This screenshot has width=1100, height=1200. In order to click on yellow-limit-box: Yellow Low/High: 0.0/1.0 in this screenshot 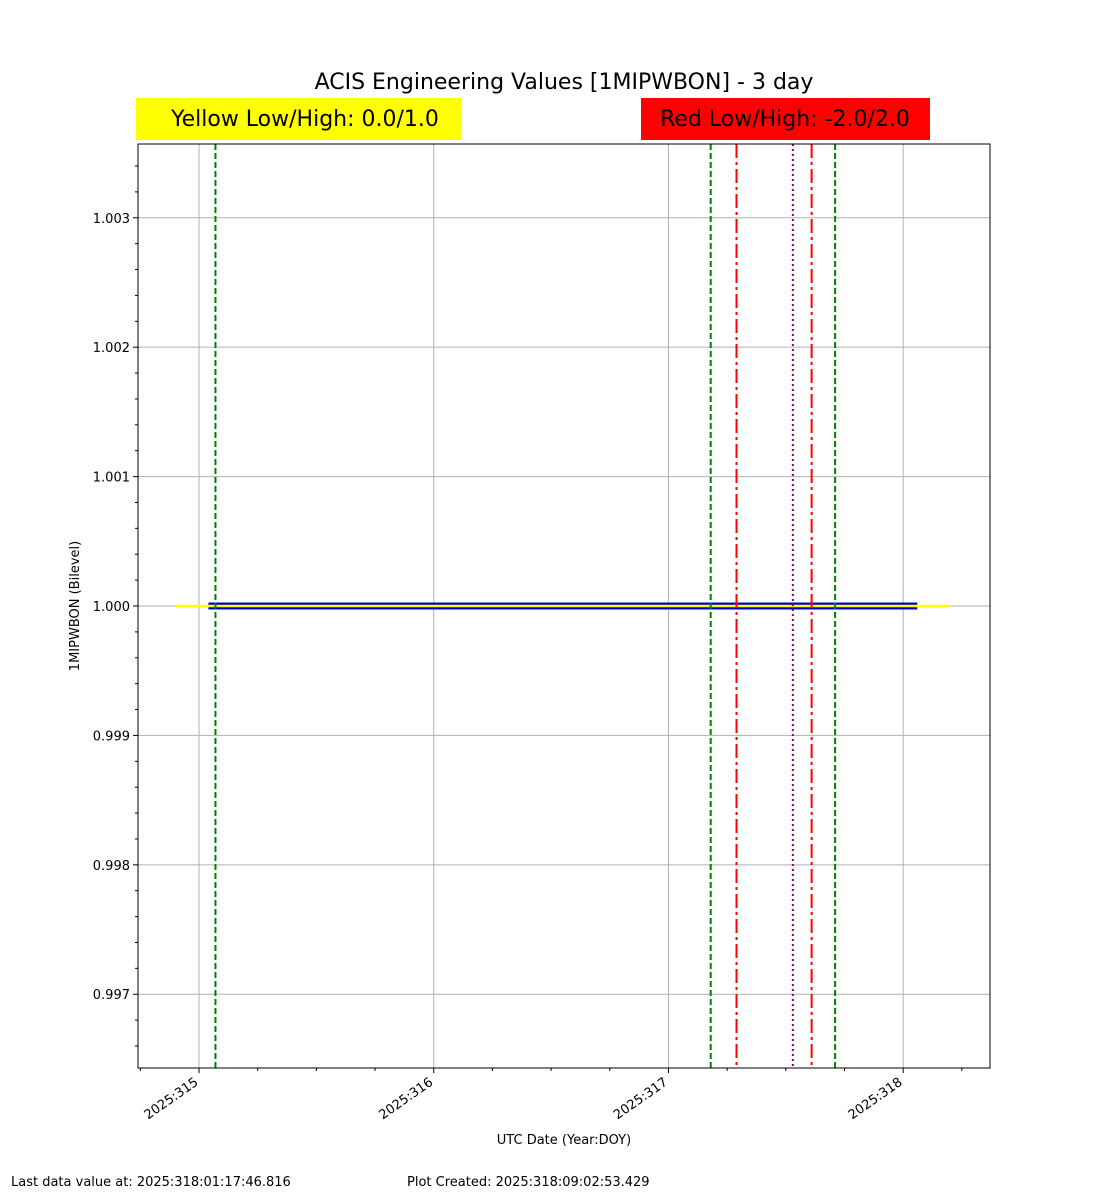, I will do `click(298, 119)`.